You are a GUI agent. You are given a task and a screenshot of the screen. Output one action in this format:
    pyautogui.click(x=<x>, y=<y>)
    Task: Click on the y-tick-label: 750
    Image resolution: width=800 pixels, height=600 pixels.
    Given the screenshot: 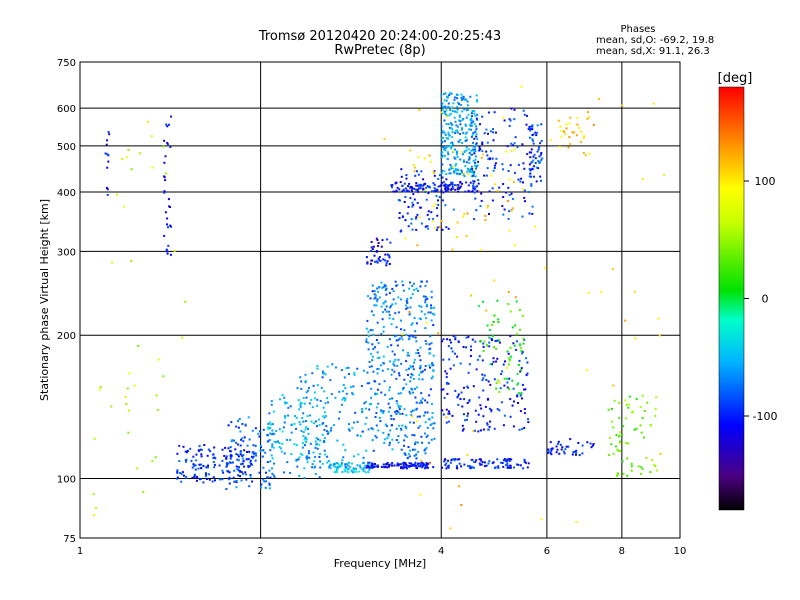 What is the action you would take?
    pyautogui.click(x=66, y=63)
    